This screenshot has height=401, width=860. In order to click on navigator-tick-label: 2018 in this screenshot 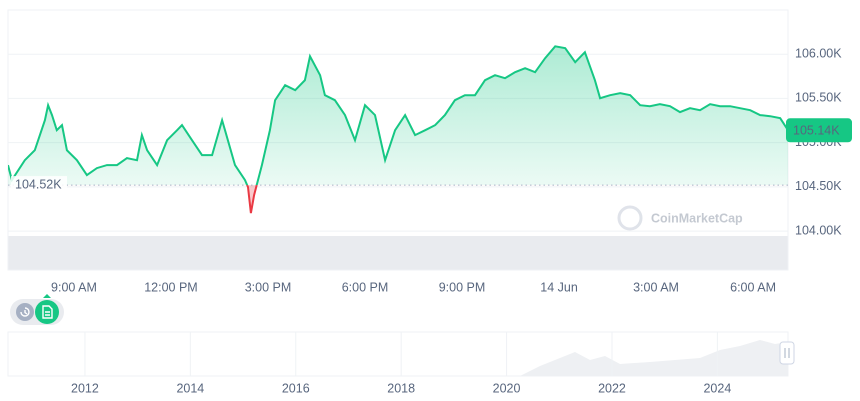, I will do `click(401, 388)`.